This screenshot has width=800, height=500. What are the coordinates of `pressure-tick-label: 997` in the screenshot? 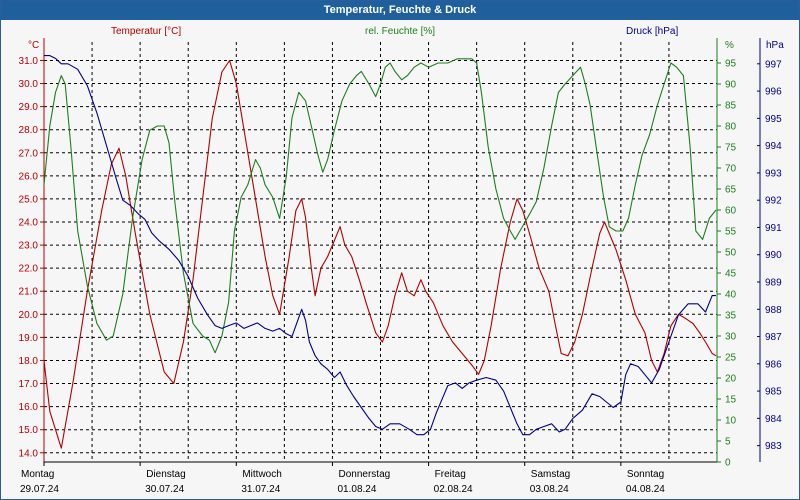 It's located at (773, 64).